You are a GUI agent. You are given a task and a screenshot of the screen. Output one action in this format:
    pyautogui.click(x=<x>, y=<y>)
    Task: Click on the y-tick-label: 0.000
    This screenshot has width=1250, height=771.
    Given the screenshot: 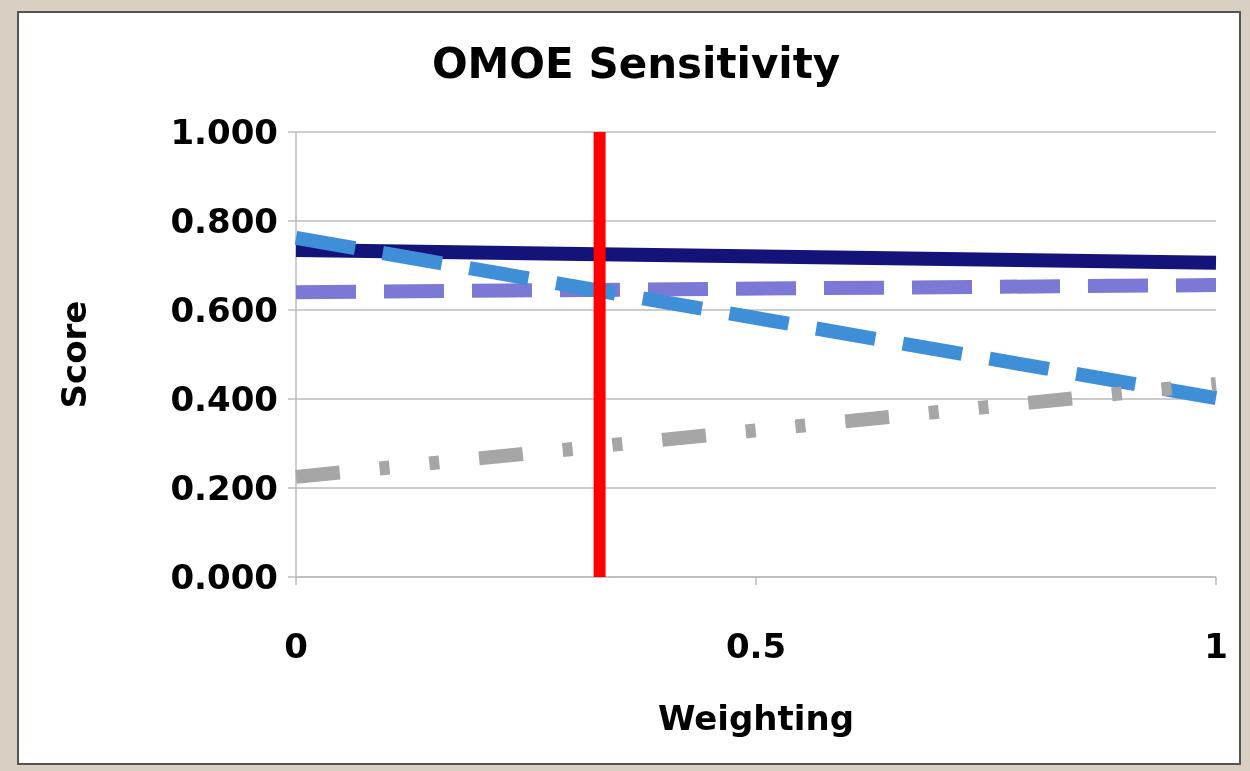 What is the action you would take?
    pyautogui.click(x=224, y=576)
    